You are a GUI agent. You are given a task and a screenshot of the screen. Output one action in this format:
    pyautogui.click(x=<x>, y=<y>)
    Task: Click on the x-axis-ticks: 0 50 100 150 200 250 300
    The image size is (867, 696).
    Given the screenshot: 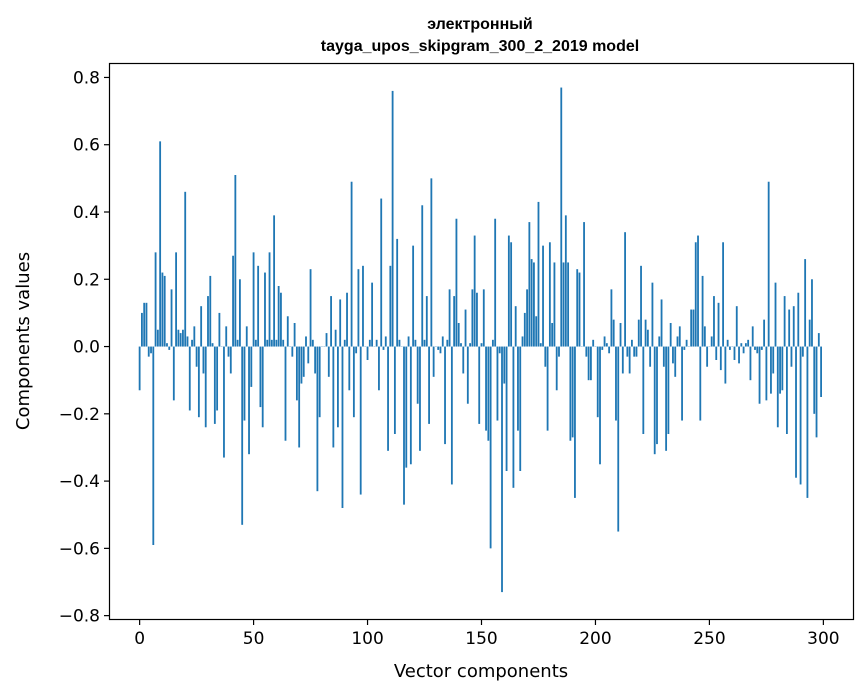 What is the action you would take?
    pyautogui.click(x=487, y=634)
    